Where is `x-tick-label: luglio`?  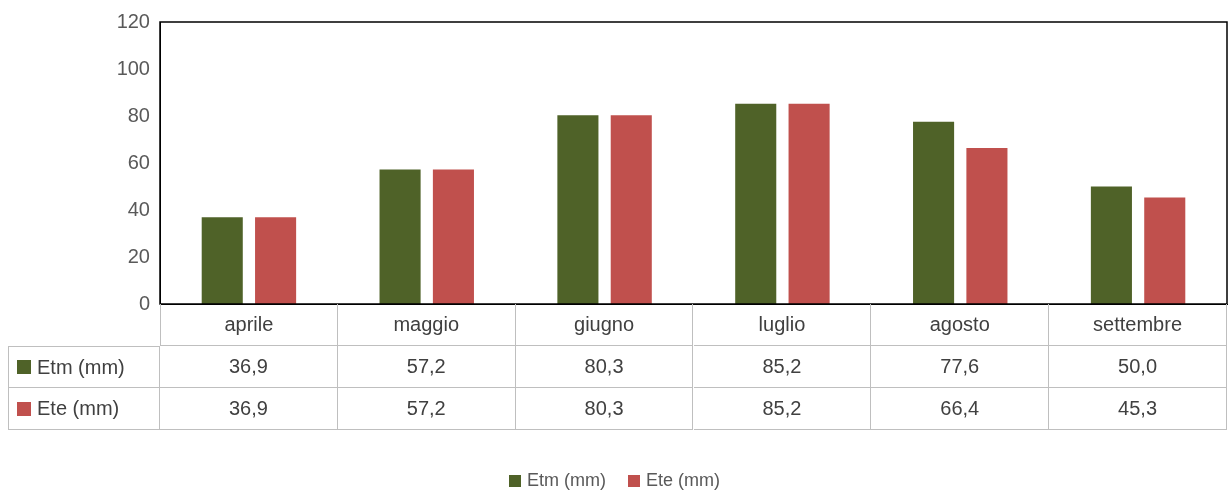 x-tick-label: luglio is located at coordinates (782, 325).